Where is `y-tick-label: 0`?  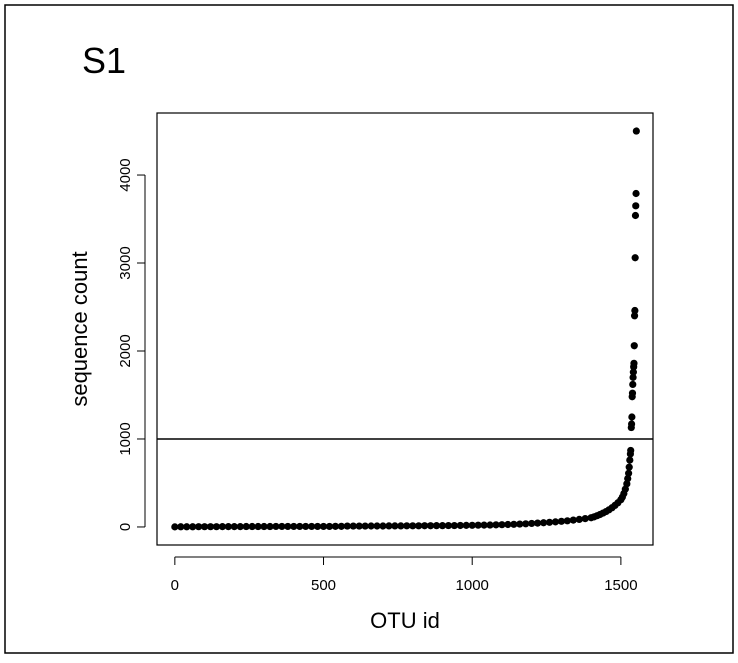
y-tick-label: 0 is located at coordinates (125, 527).